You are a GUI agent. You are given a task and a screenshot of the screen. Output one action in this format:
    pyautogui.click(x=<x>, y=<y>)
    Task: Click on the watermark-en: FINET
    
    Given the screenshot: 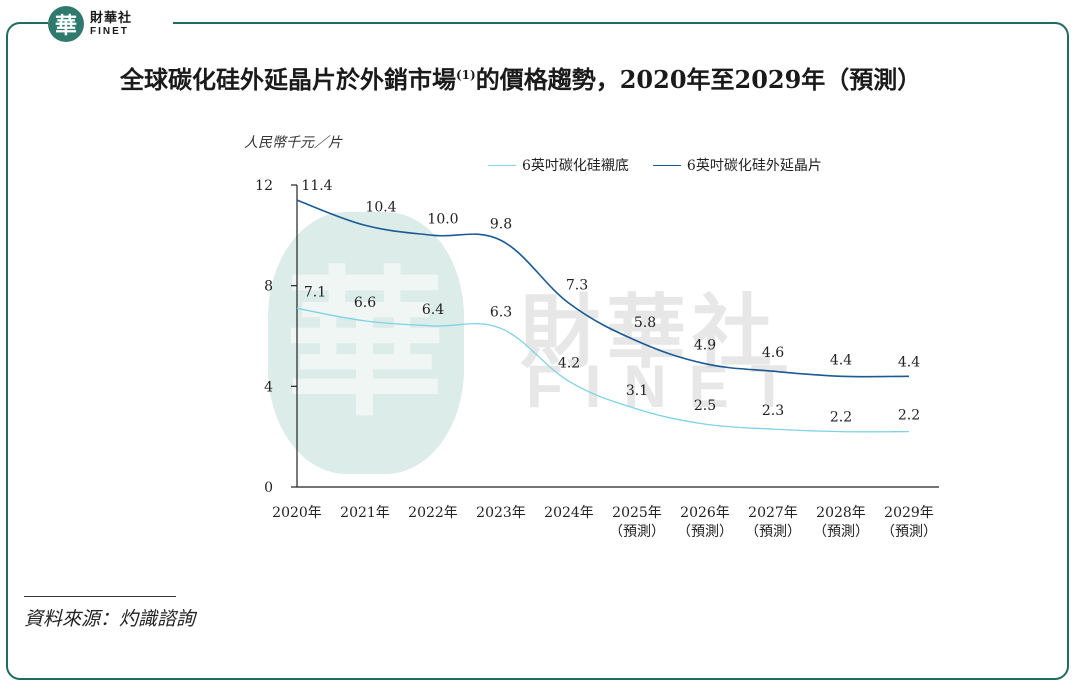 What is the action you would take?
    pyautogui.click(x=668, y=386)
    